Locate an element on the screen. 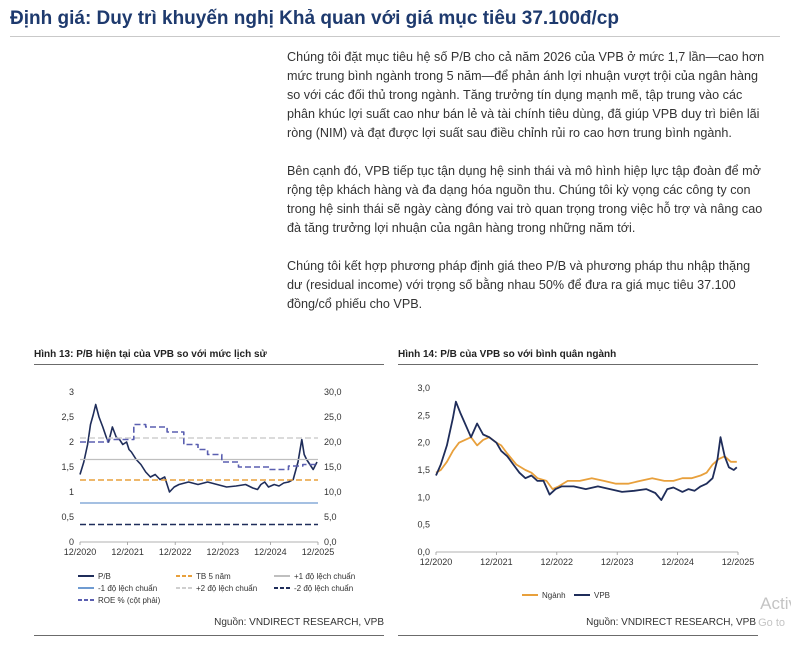  legend-label-roe-cot-phai: ROE % (cột phải) is located at coordinates (129, 600).